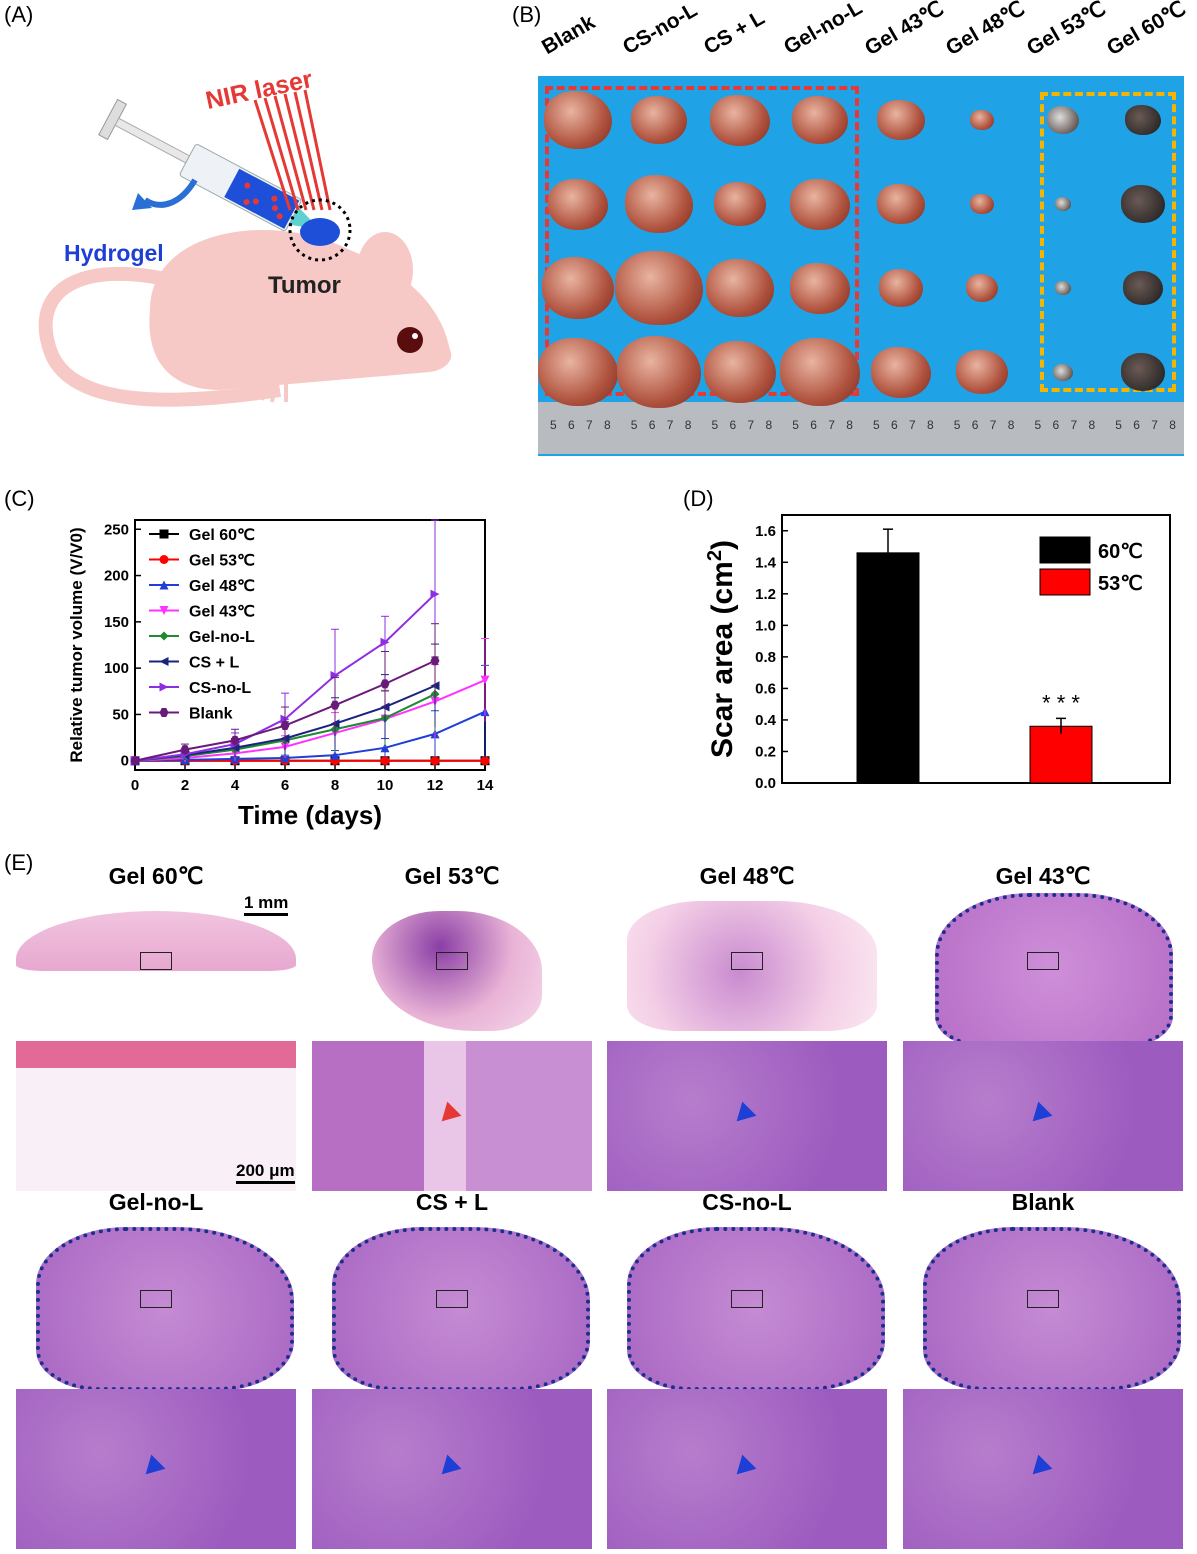 The width and height of the screenshot is (1197, 1554). What do you see at coordinates (120, 714) in the screenshot?
I see `y-tick-label: 50` at bounding box center [120, 714].